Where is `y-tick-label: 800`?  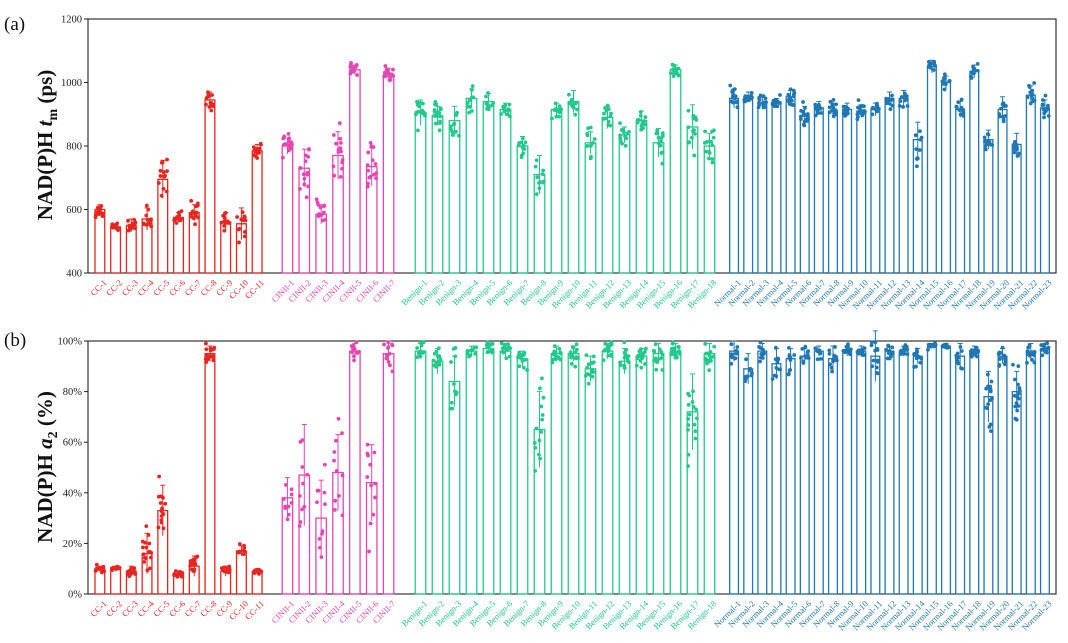 y-tick-label: 800 is located at coordinates (74, 147).